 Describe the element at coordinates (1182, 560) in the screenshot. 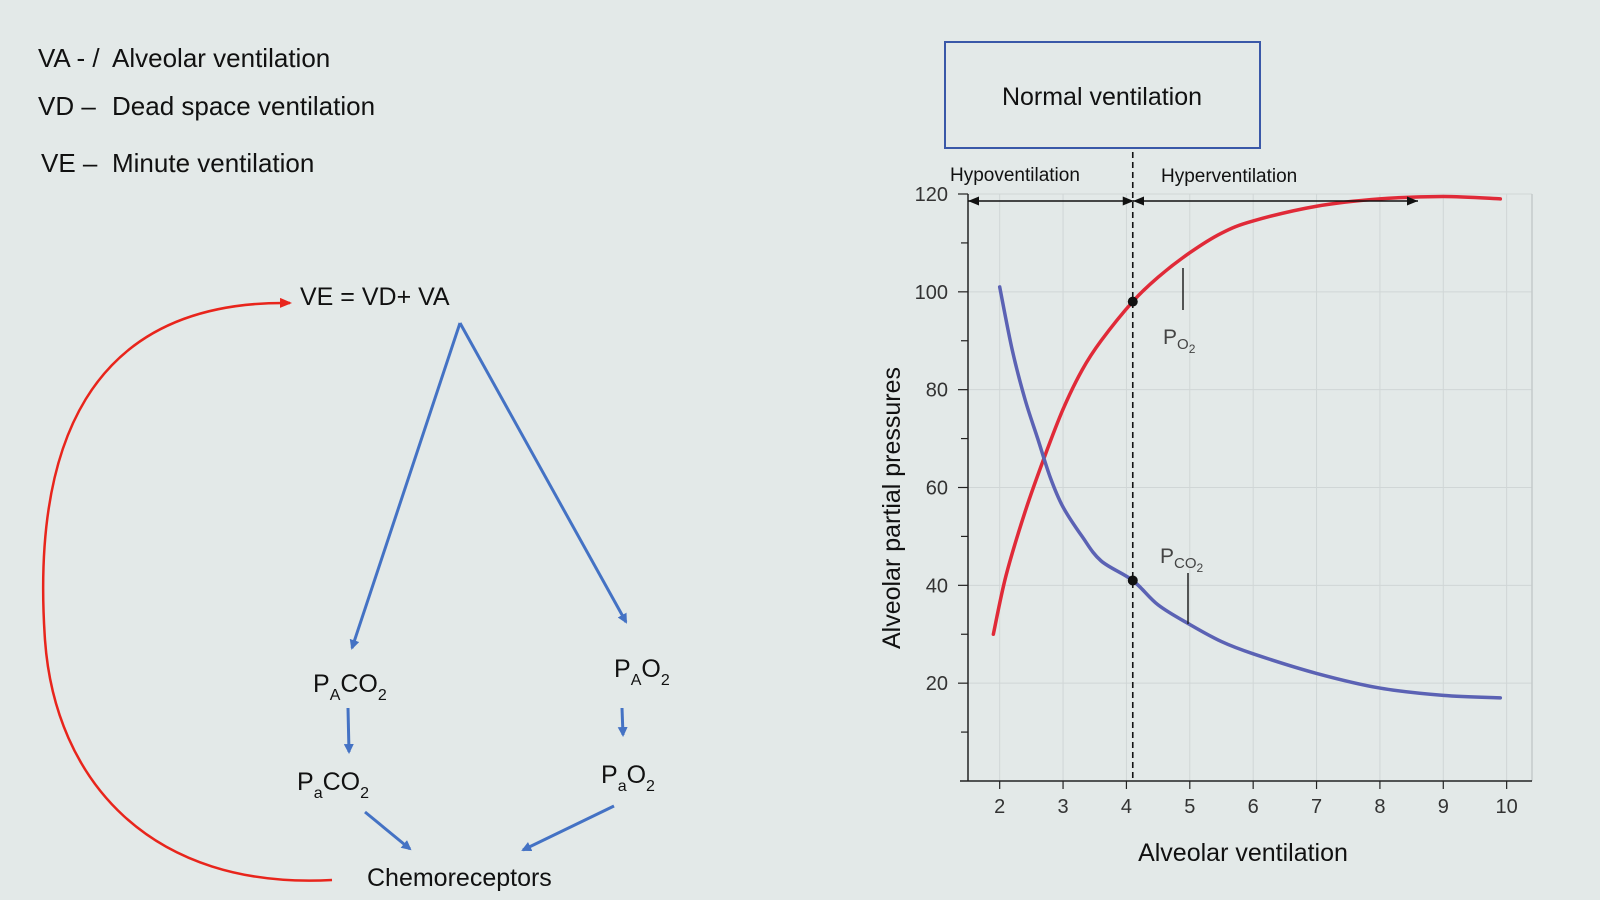

I see `pco2-label: PCO2` at that location.